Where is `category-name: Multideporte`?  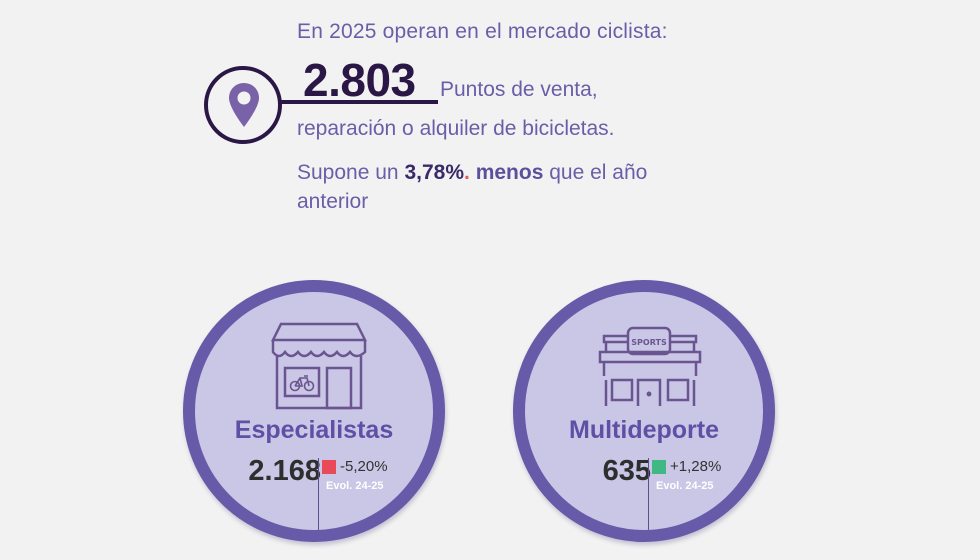
category-name: Multideporte is located at coordinates (644, 430).